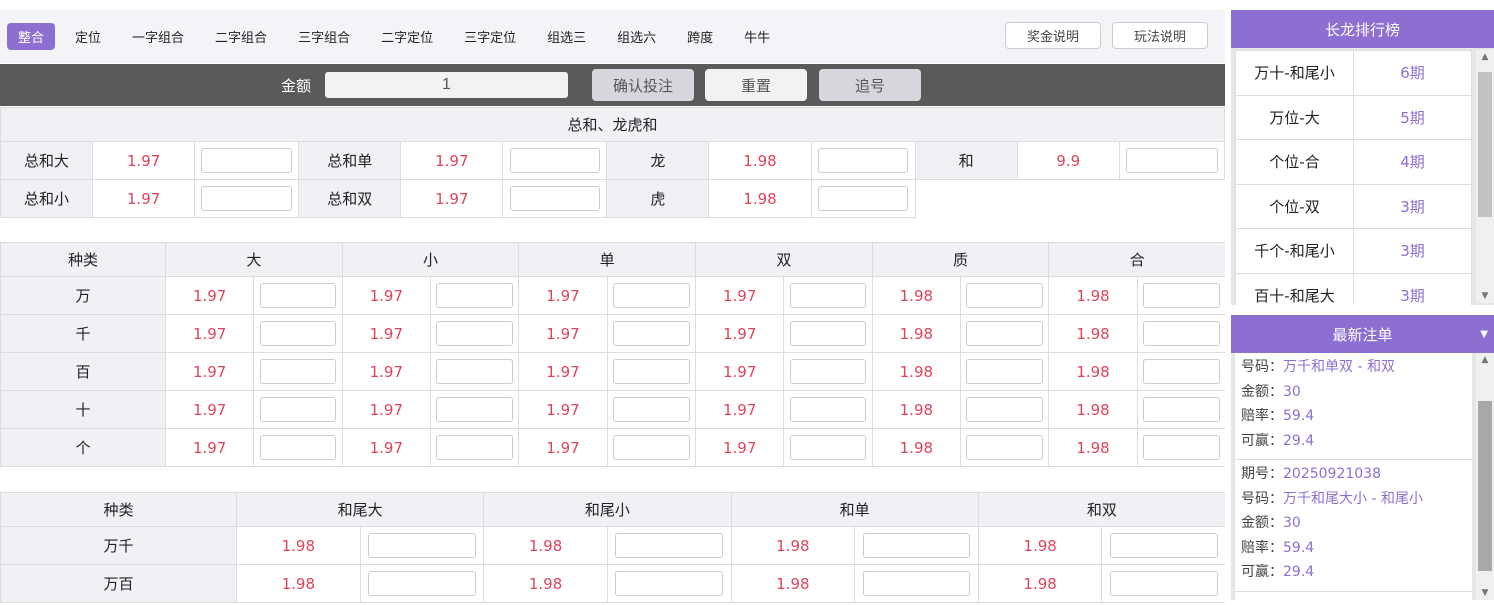 The width and height of the screenshot is (1494, 605). What do you see at coordinates (47, 160) in the screenshot?
I see `bet-label: 总和大` at bounding box center [47, 160].